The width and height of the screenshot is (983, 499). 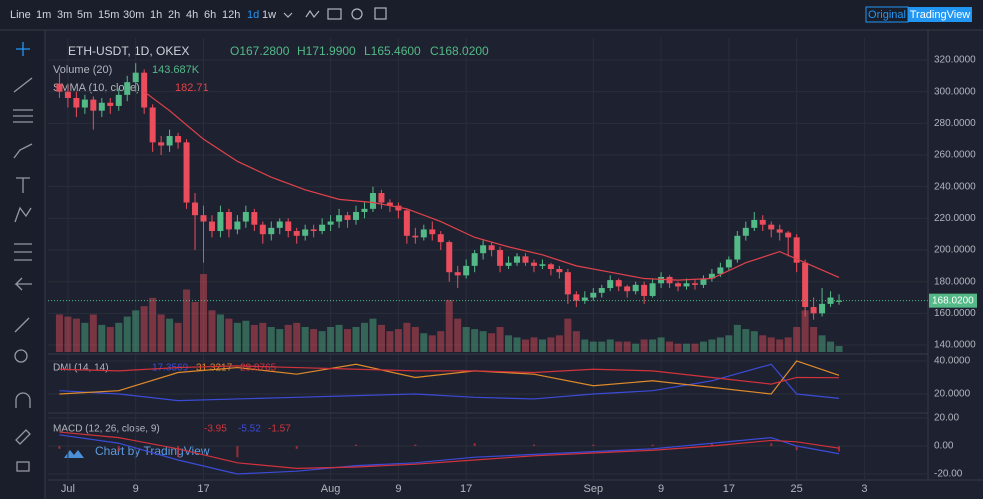 What do you see at coordinates (21, 356) in the screenshot?
I see `zoom-tool` at bounding box center [21, 356].